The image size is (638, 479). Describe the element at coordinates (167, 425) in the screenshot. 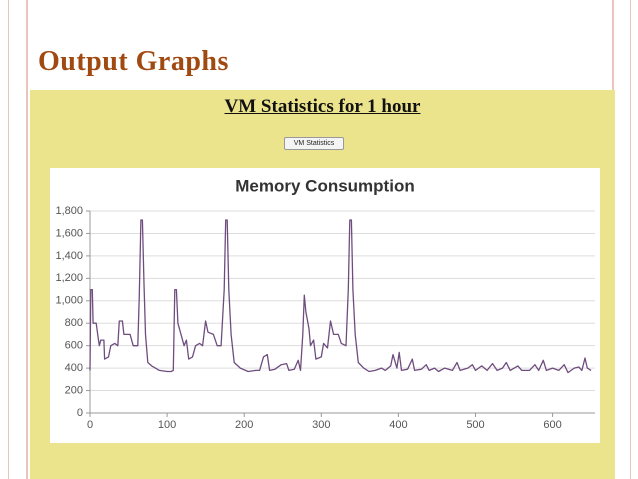

I see `x-tick-label: 100` at that location.